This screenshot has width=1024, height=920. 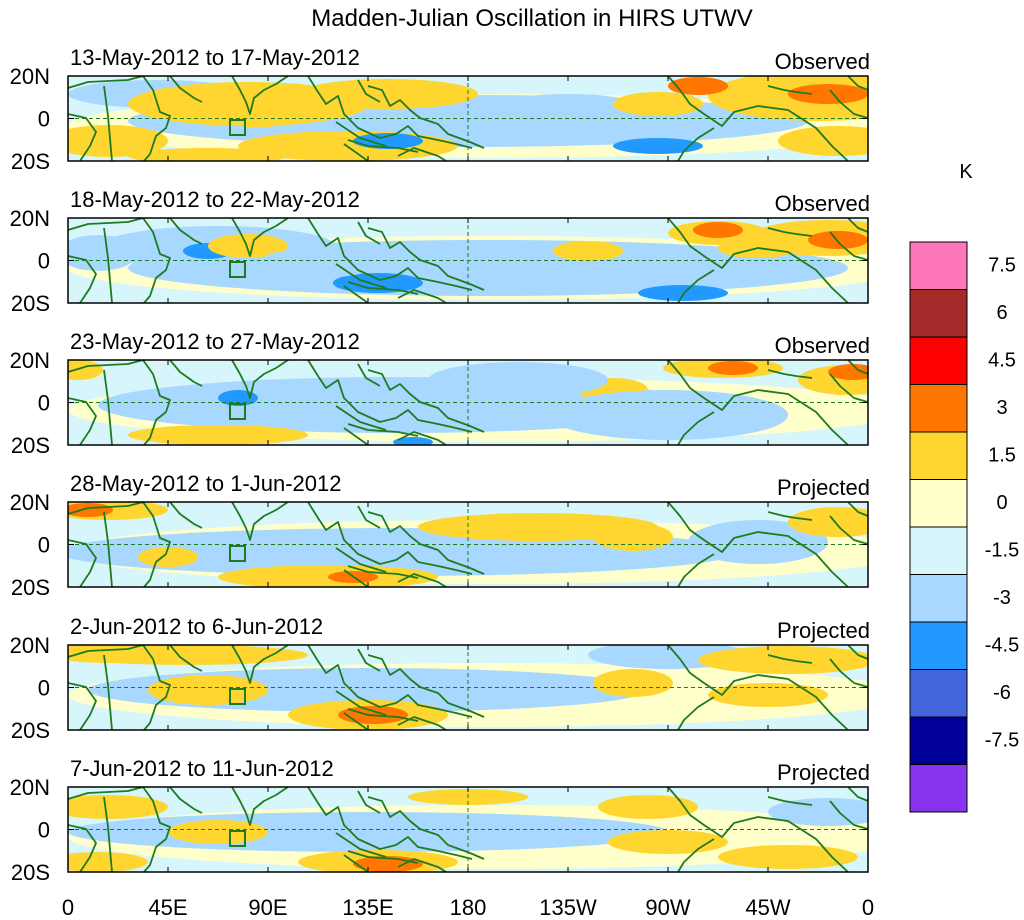 What do you see at coordinates (1002, 598) in the screenshot?
I see `colorbar-tick-label: -3` at bounding box center [1002, 598].